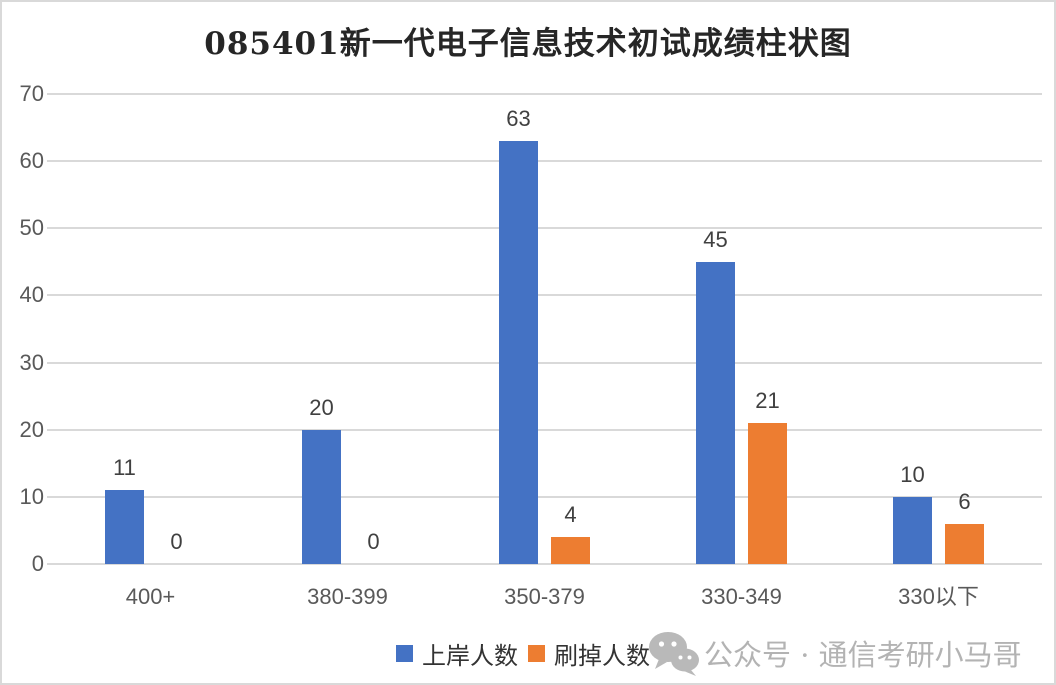  Describe the element at coordinates (767, 400) in the screenshot. I see `bar-value-label: 21` at that location.